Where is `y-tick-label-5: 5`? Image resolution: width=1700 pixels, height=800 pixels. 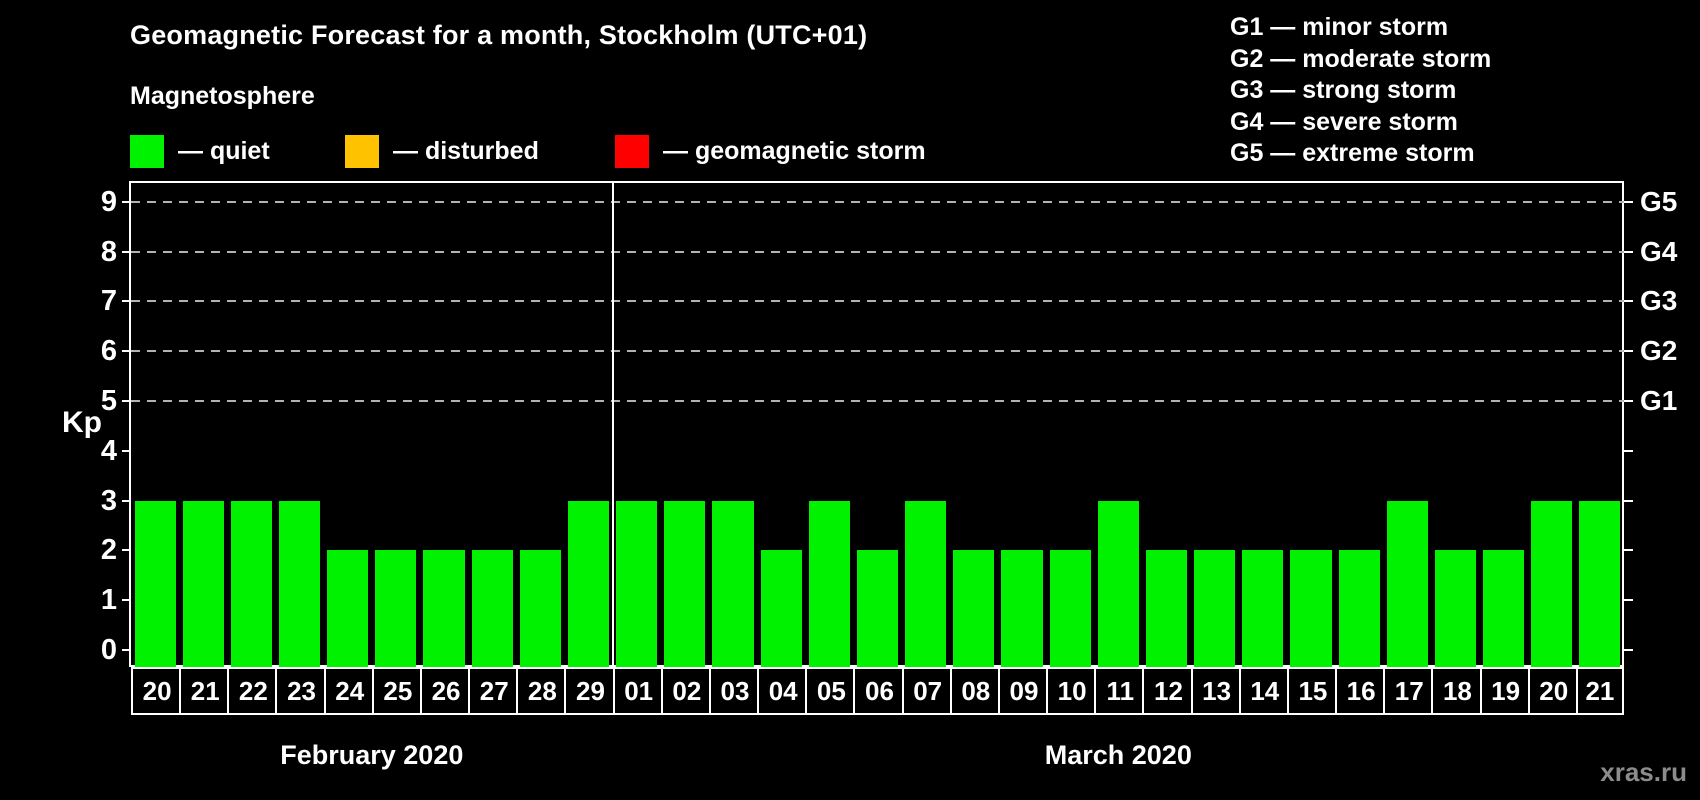 y-tick-label-5: 5 is located at coordinates (108, 401).